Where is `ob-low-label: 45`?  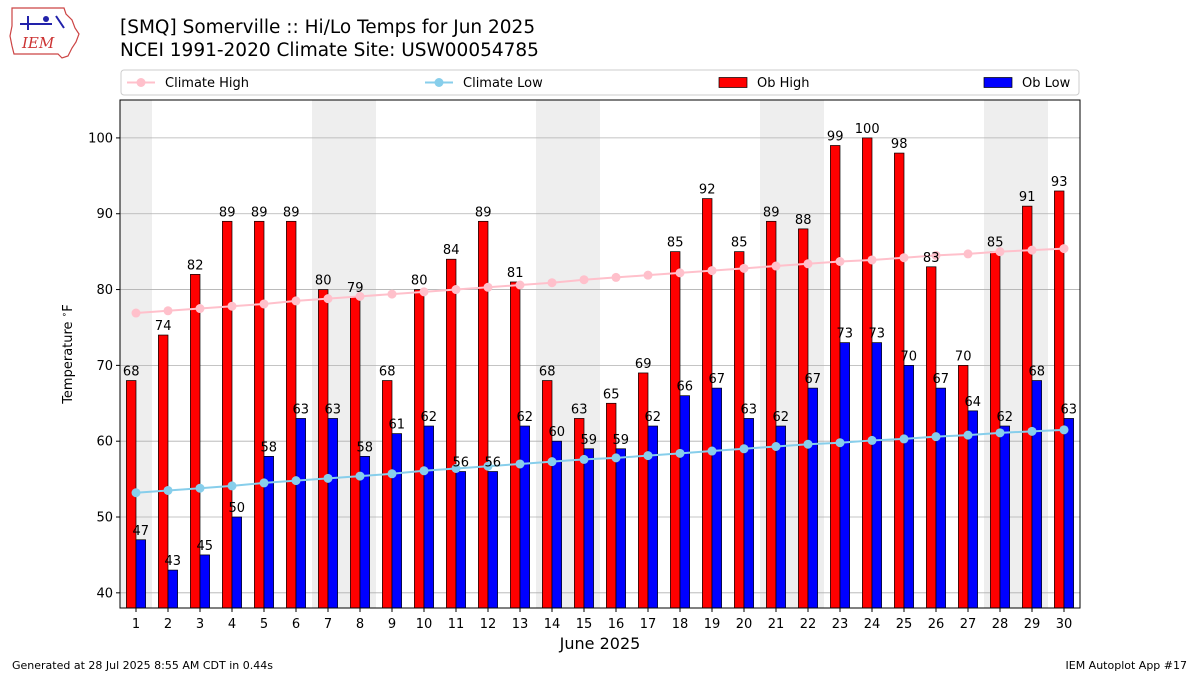
ob-low-label: 45 is located at coordinates (205, 546).